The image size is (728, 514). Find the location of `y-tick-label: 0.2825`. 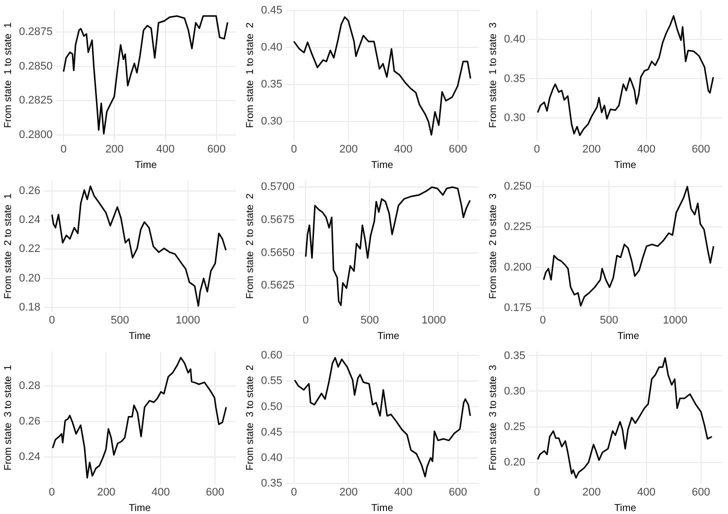

y-tick-label: 0.2825 is located at coordinates (35, 100).